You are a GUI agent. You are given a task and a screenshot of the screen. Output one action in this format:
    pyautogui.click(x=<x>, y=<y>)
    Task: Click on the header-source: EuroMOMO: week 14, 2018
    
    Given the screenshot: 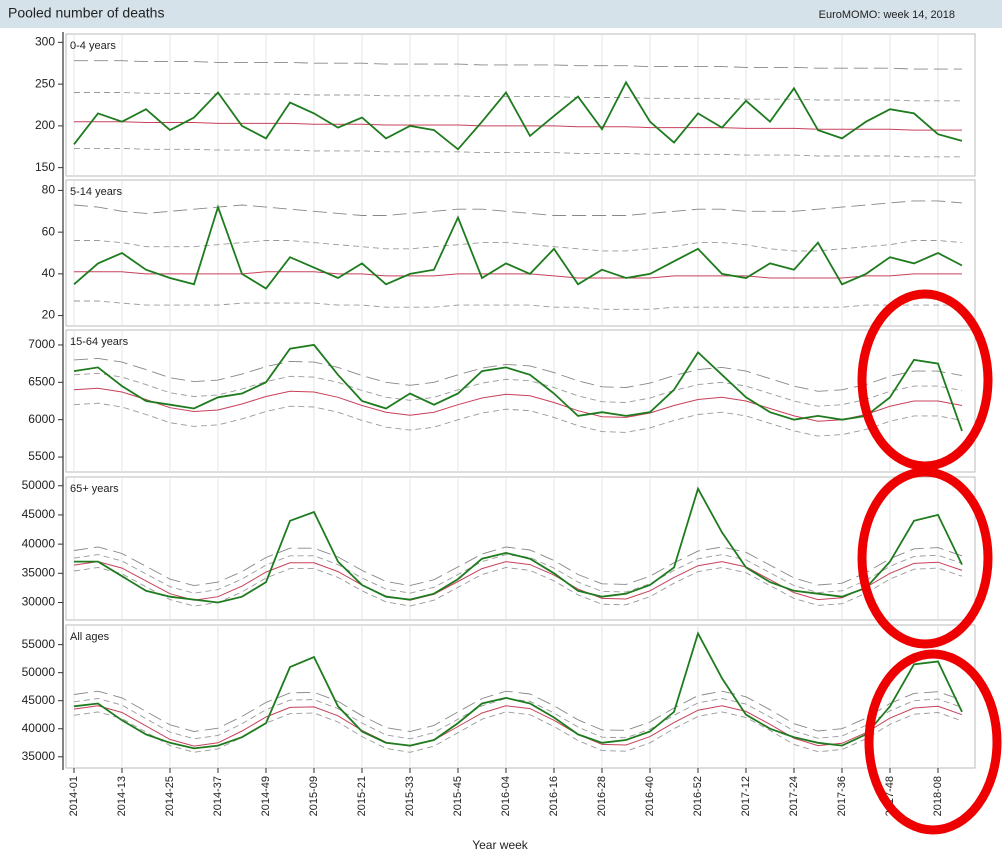 What is the action you would take?
    pyautogui.click(x=887, y=15)
    